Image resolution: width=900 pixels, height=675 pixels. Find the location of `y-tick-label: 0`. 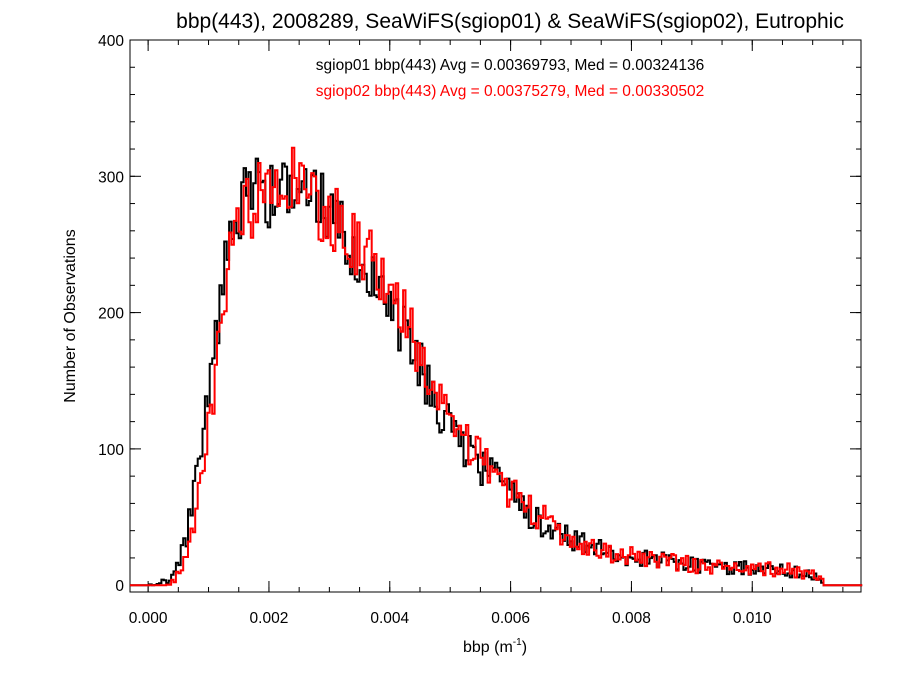

y-tick-label: 0 is located at coordinates (119, 586).